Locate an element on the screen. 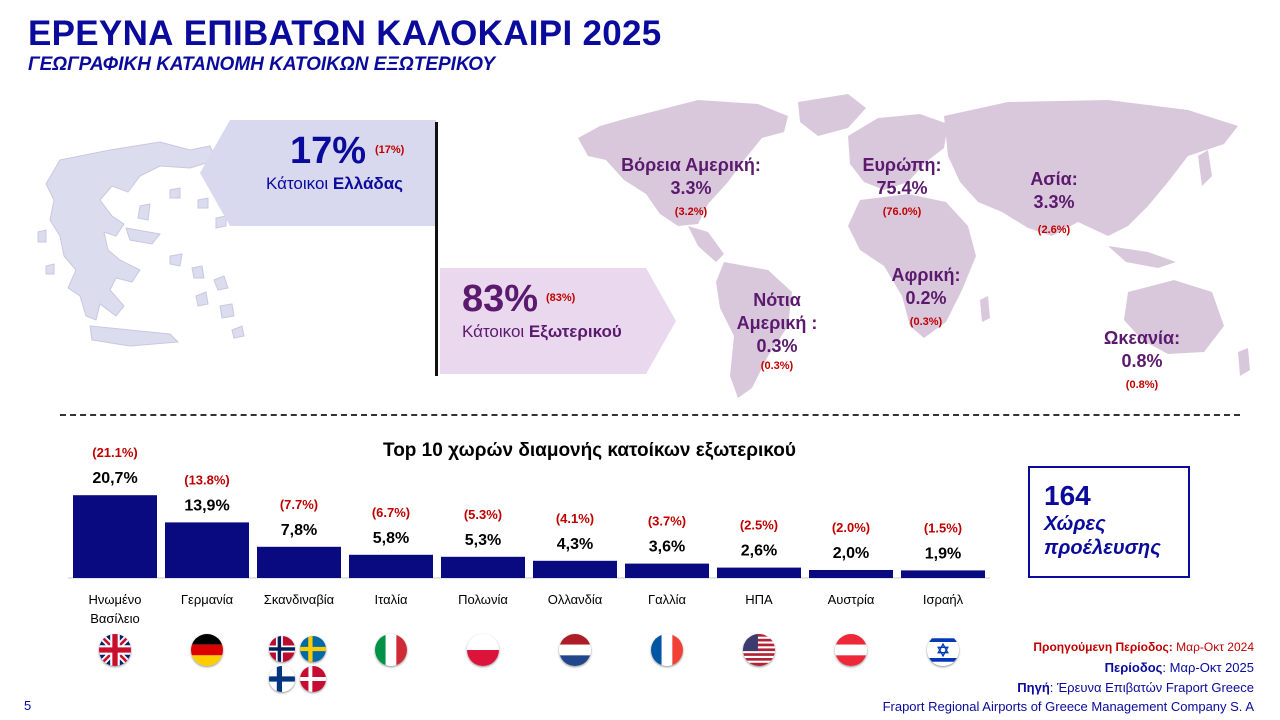  israel-flag-icon is located at coordinates (943, 650).